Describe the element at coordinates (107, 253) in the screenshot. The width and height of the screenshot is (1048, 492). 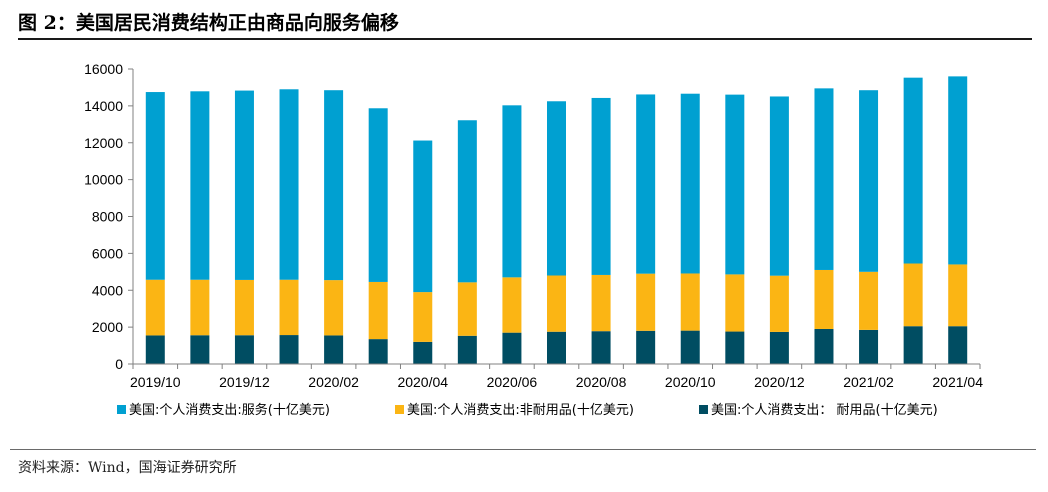
I see `y-tick-label: 6000` at that location.